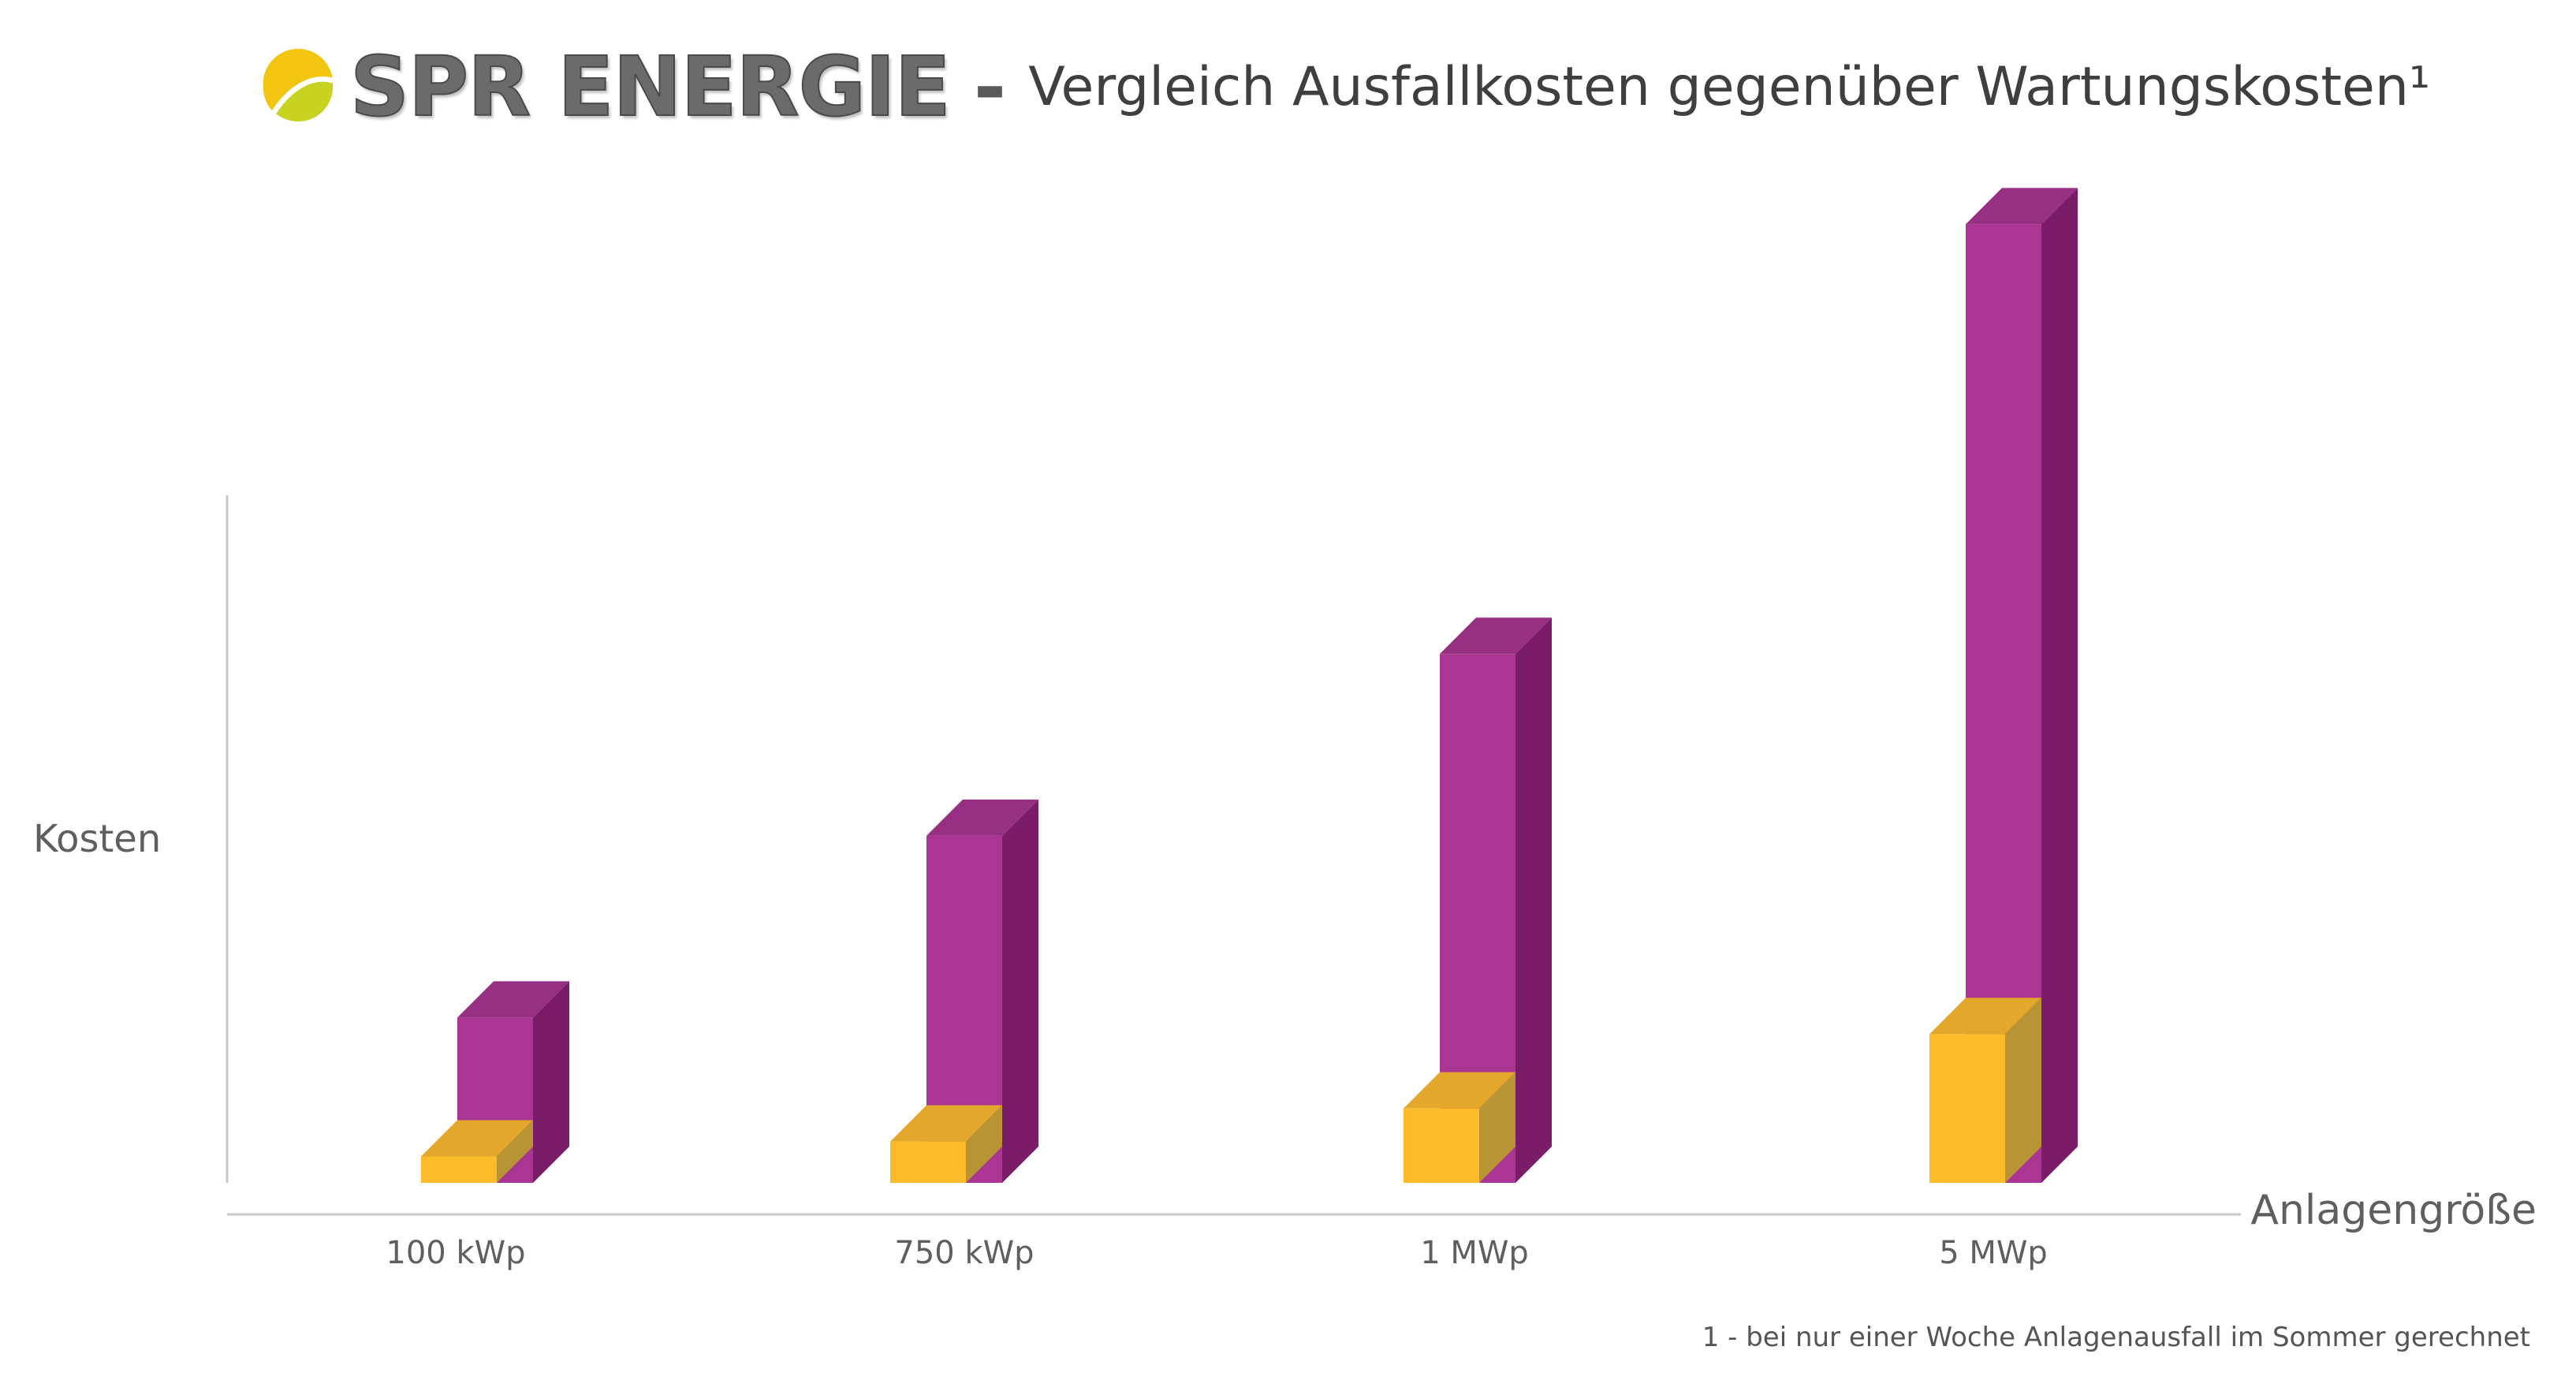 The width and height of the screenshot is (2576, 1380). I want to click on wartung-bar-2-front, so click(928, 1162).